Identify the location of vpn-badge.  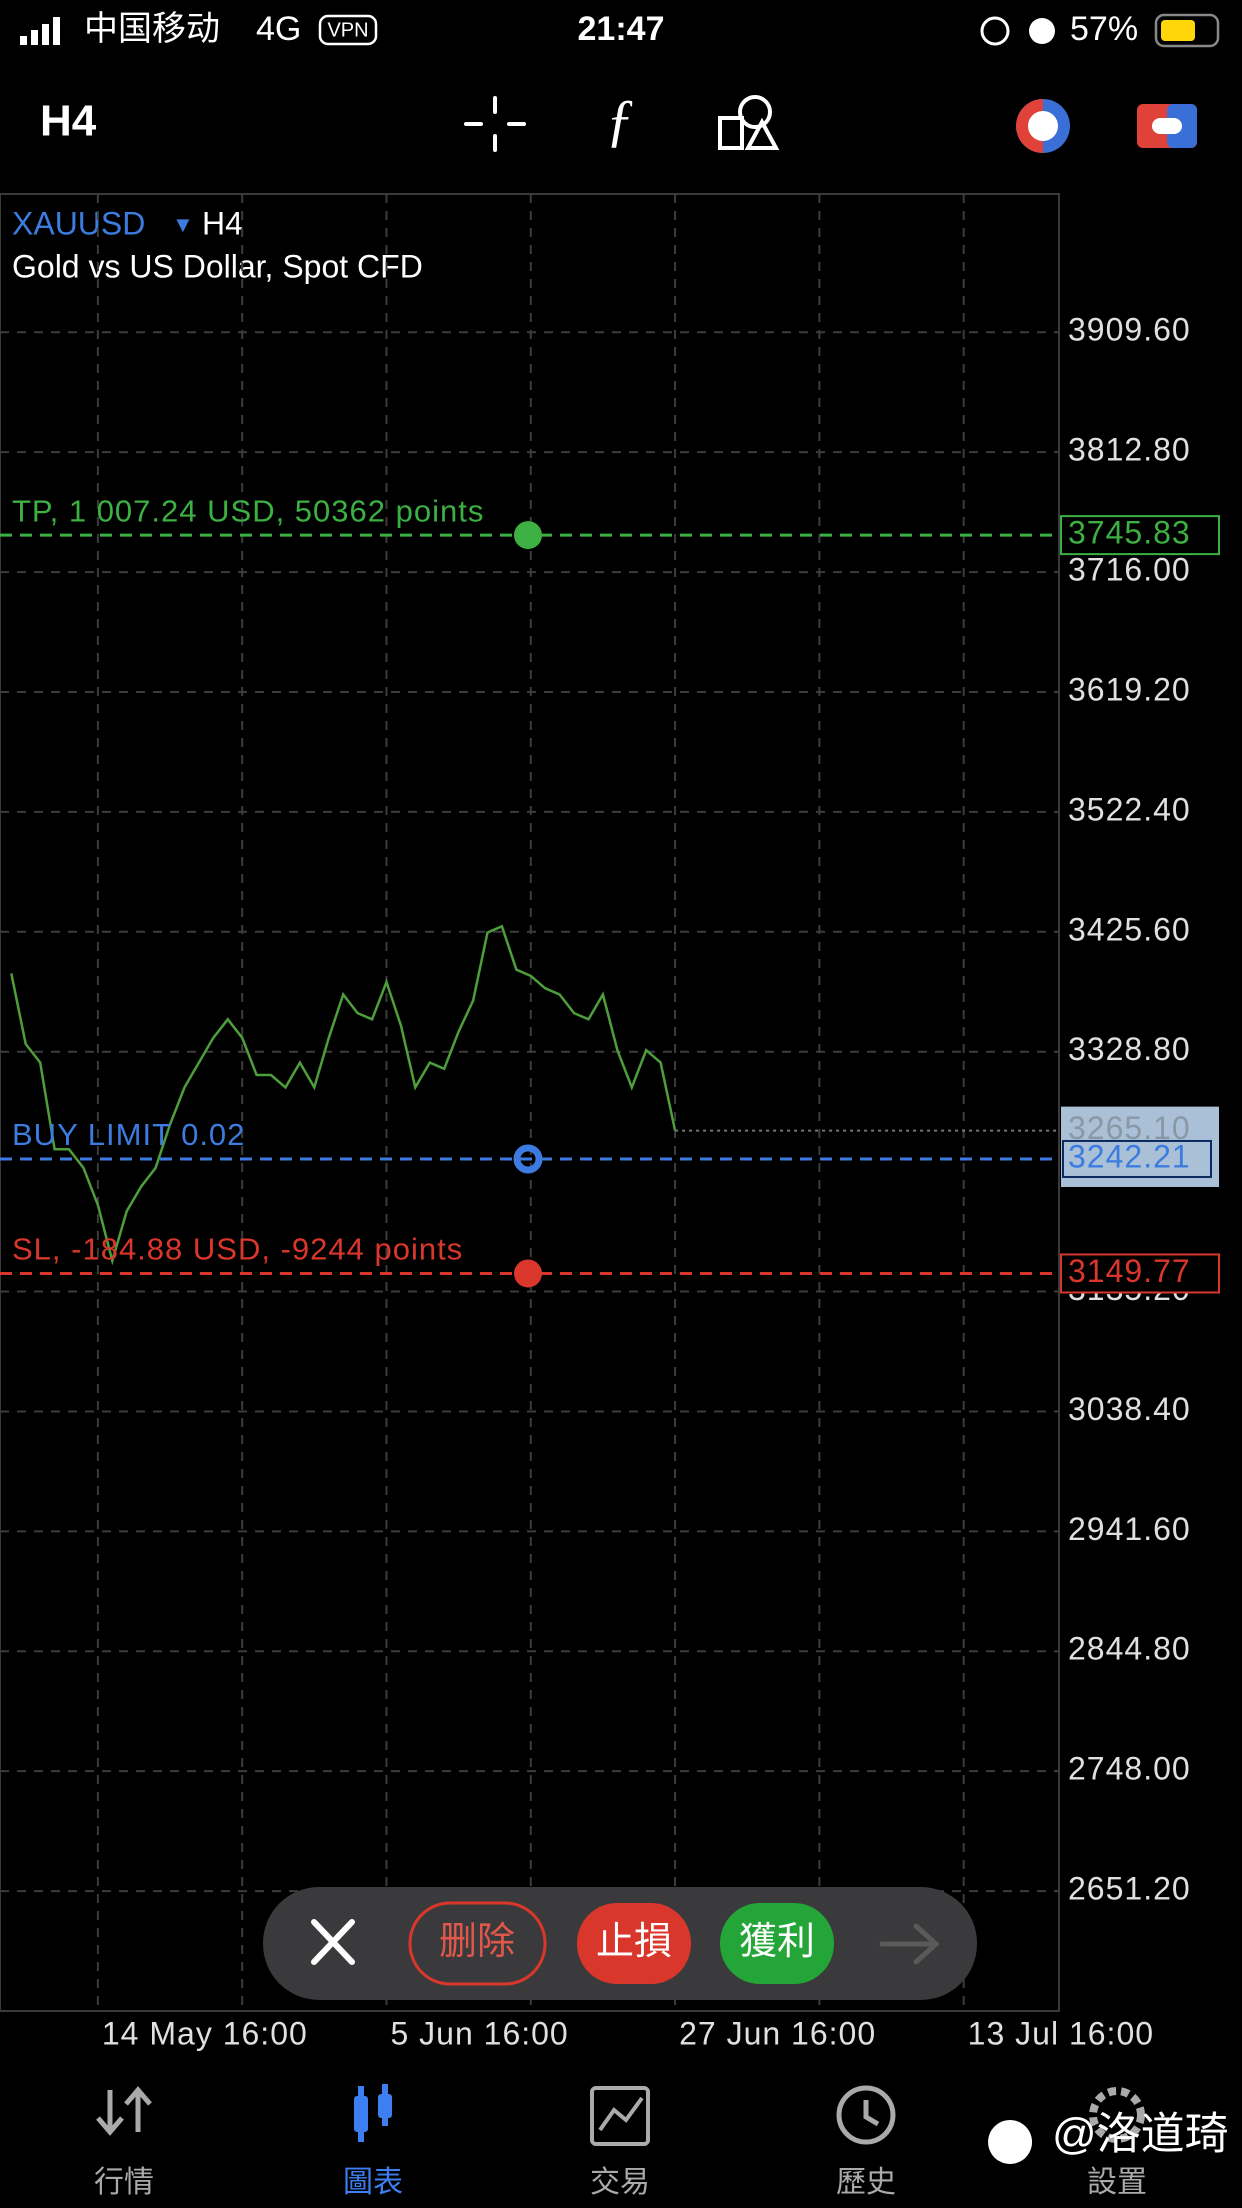
(348, 30).